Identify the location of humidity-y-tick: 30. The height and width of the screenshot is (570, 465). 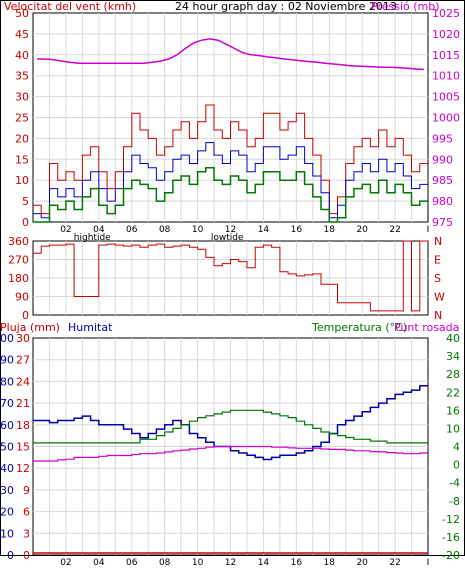
(7, 490).